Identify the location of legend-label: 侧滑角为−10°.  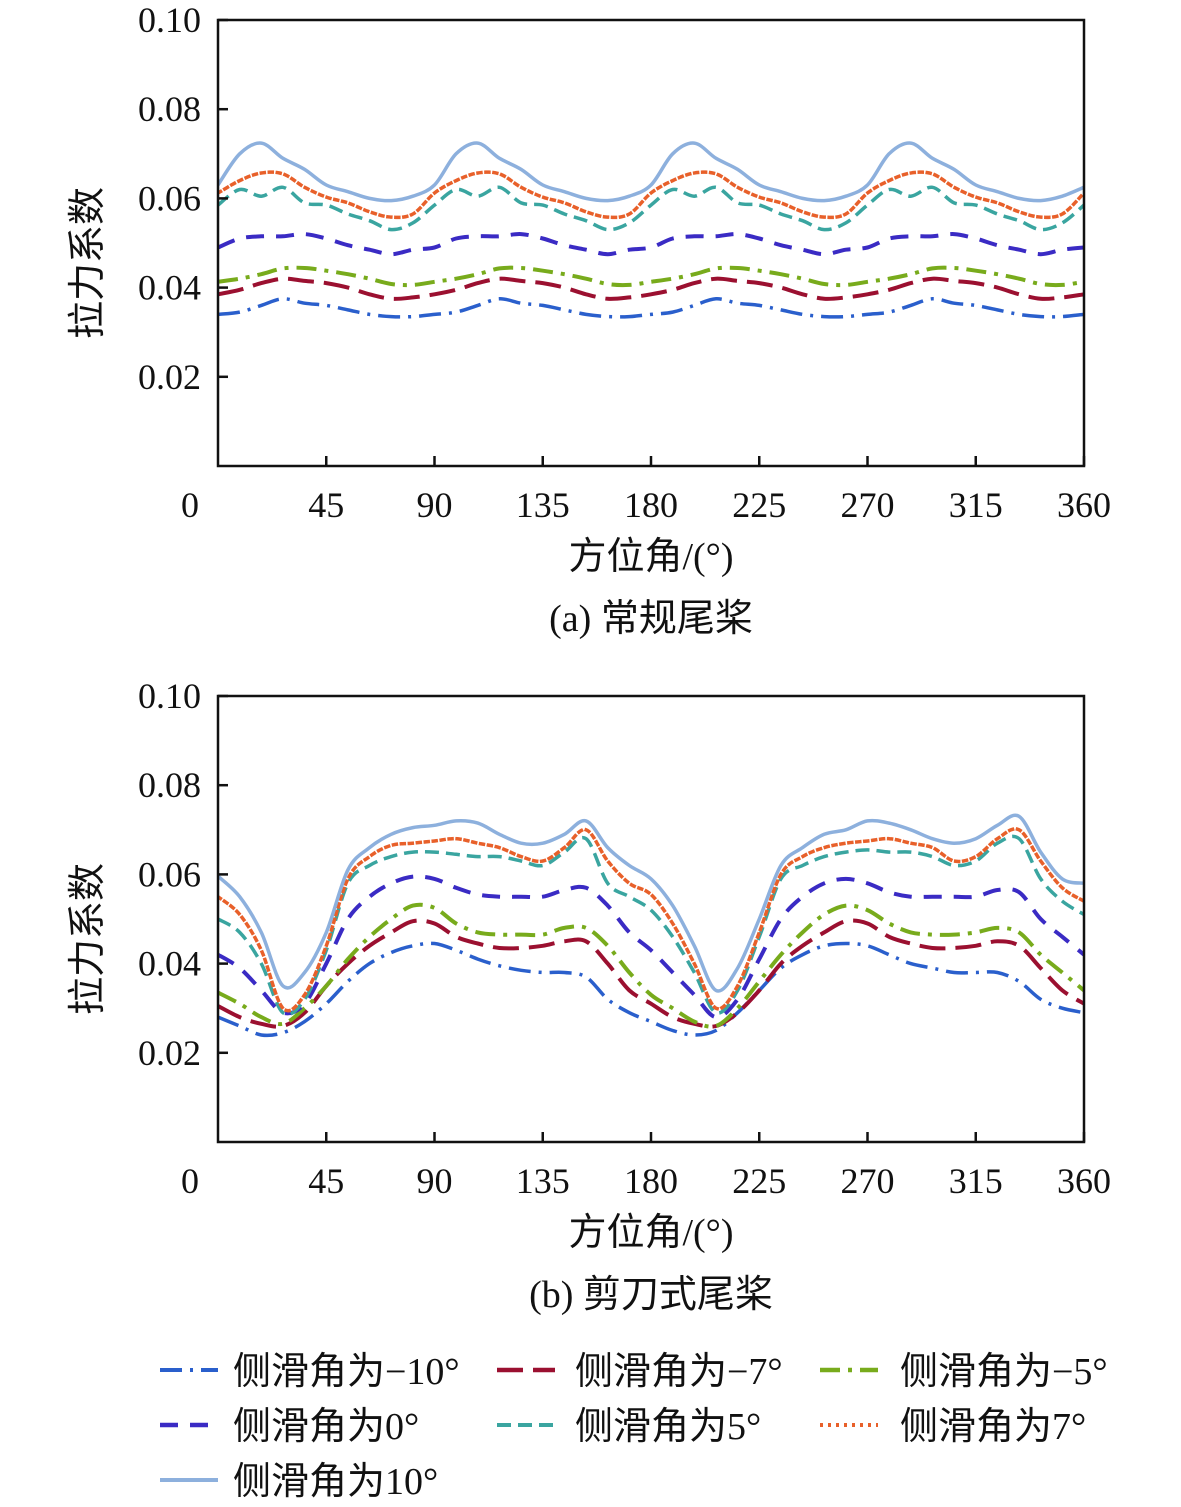
(346, 1372).